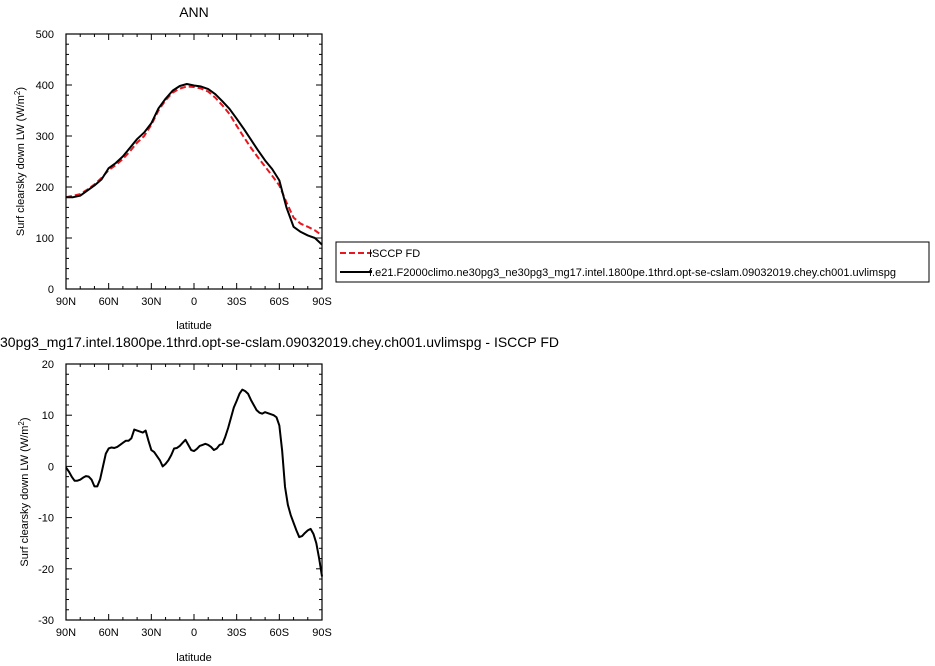 The height and width of the screenshot is (666, 935). What do you see at coordinates (45, 188) in the screenshot?
I see `top-y-tick-label: 200` at bounding box center [45, 188].